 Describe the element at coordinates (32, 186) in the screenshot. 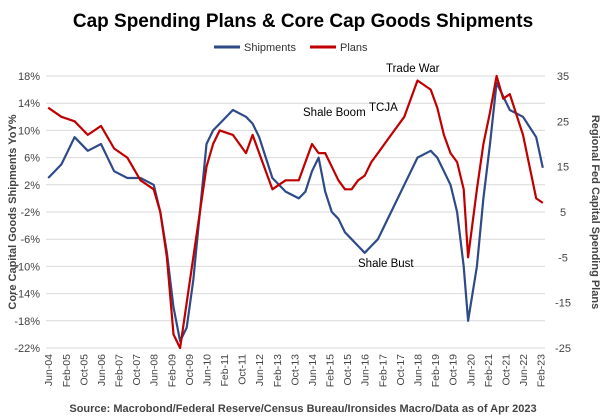

I see `y-tick-label: 2%` at that location.